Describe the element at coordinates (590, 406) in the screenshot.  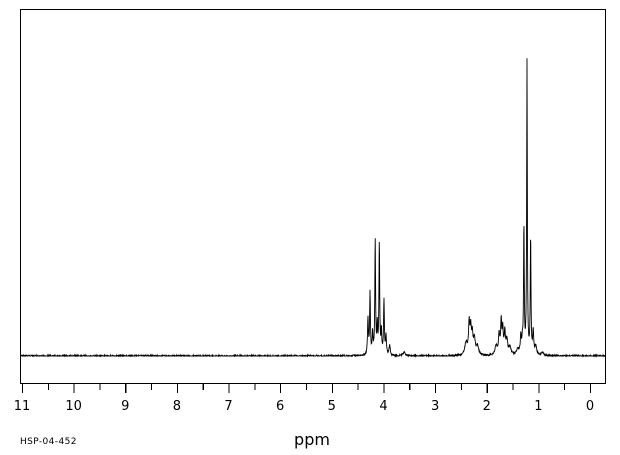
I see `x-axis-tick-label: 0` at that location.